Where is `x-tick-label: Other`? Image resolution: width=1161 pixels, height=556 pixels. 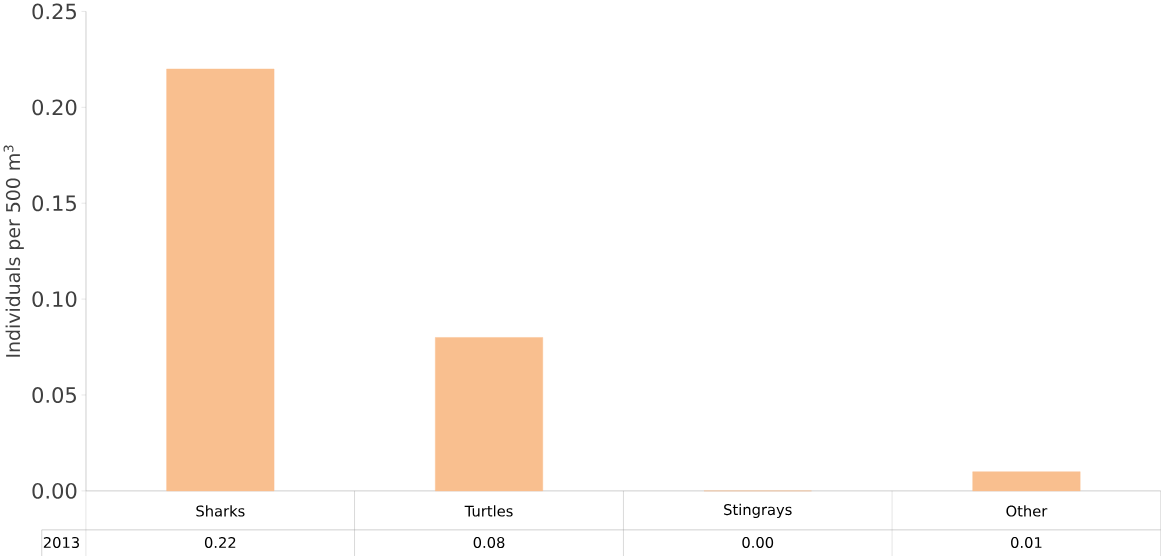
x-tick-label: Other is located at coordinates (1027, 511).